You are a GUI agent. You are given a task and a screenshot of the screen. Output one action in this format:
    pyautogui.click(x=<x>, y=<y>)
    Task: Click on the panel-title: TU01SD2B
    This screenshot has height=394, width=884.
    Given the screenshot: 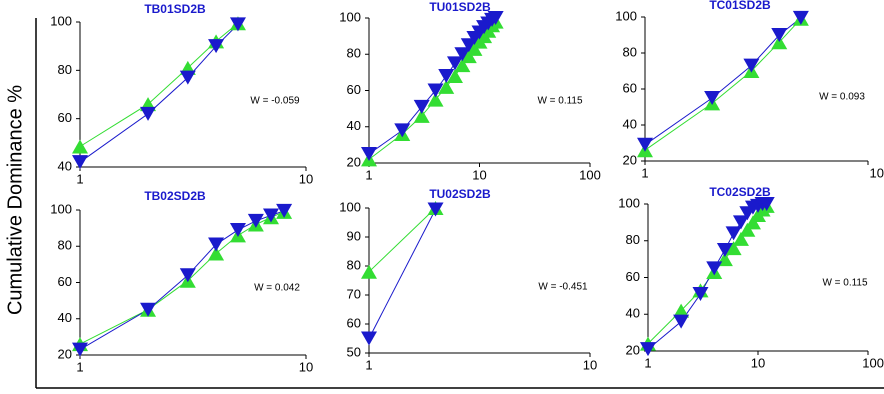 What is the action you would take?
    pyautogui.click(x=460, y=7)
    